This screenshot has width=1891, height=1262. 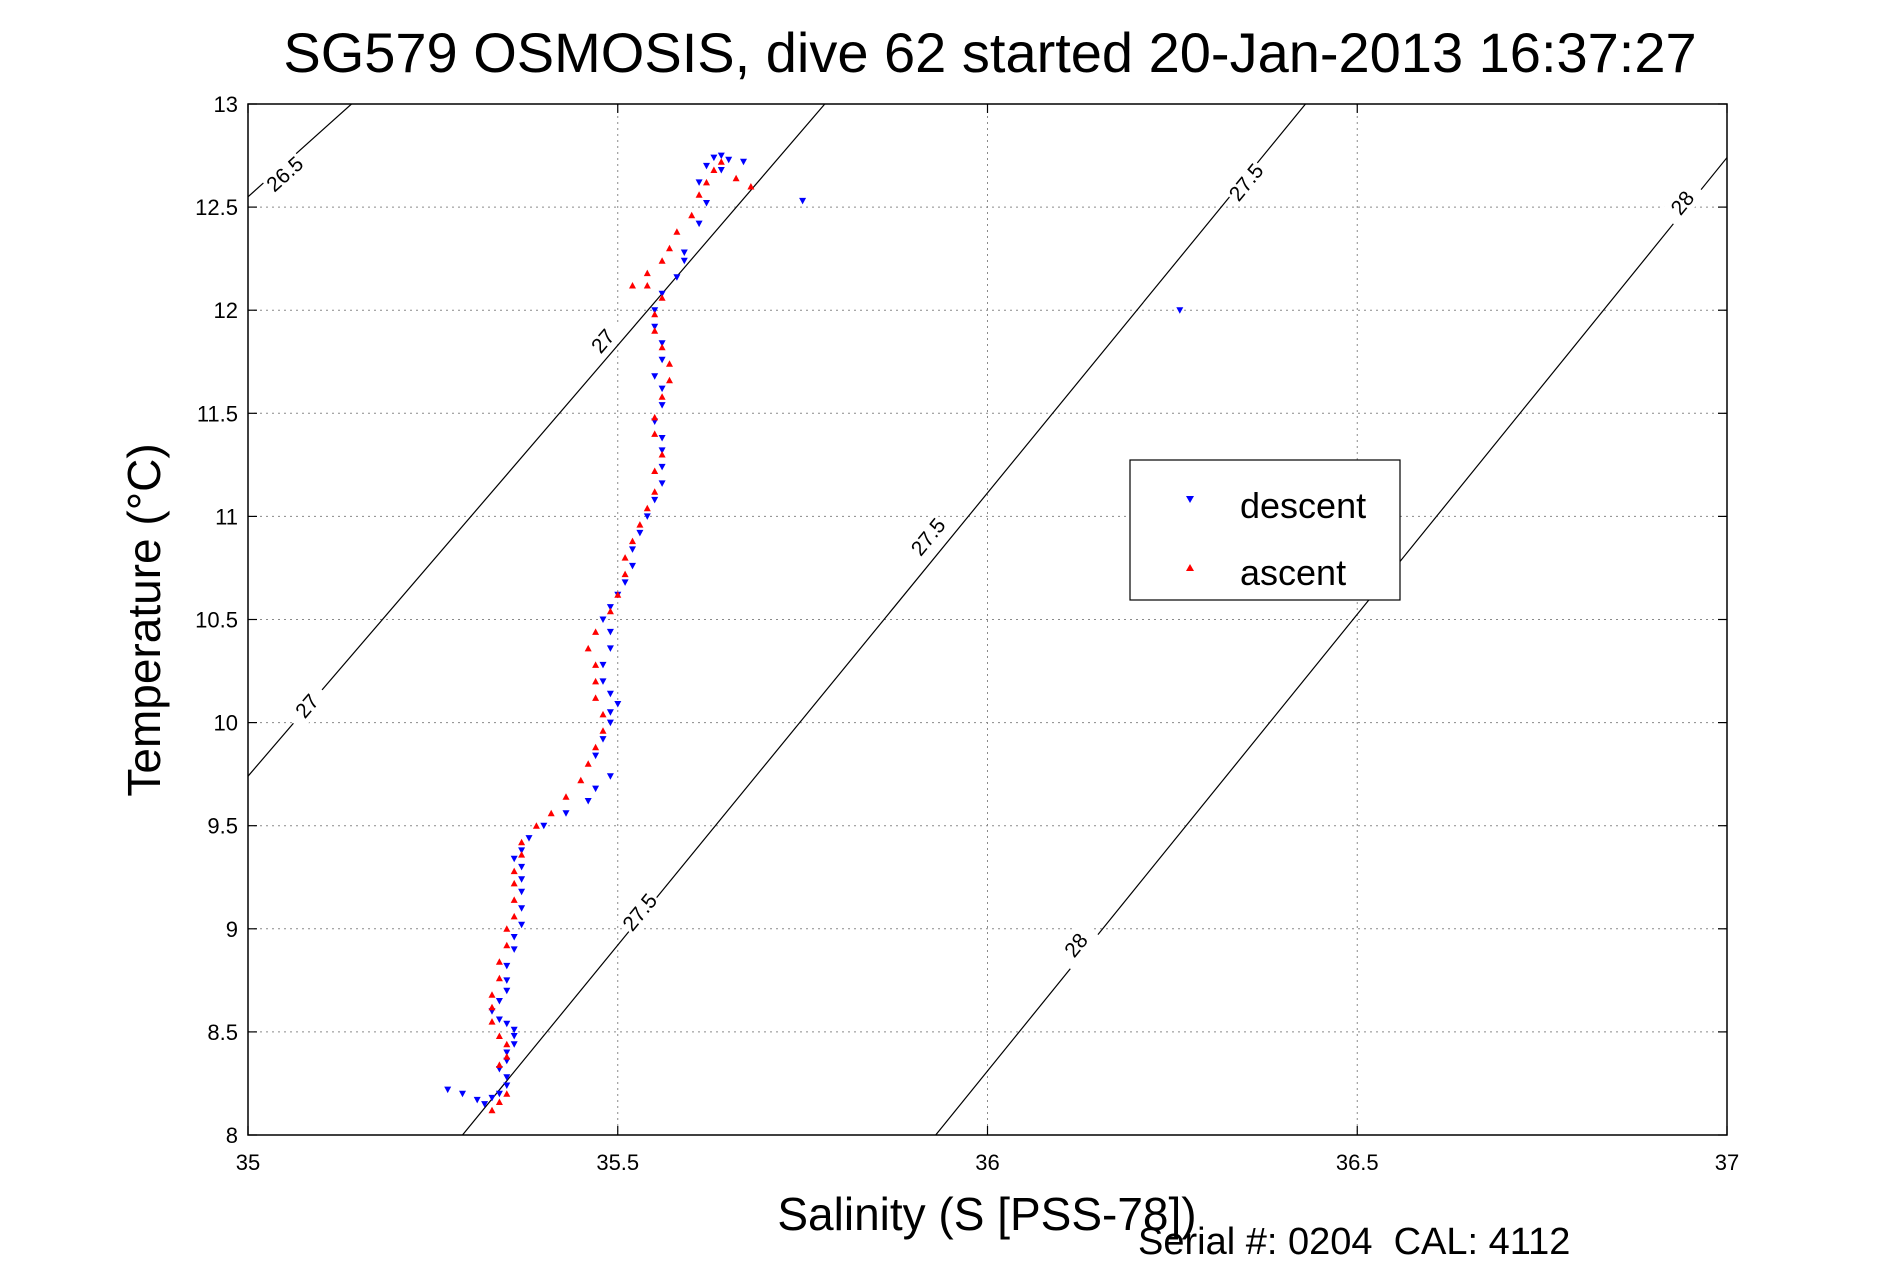 I want to click on y-tick-label: 10, so click(x=226, y=723).